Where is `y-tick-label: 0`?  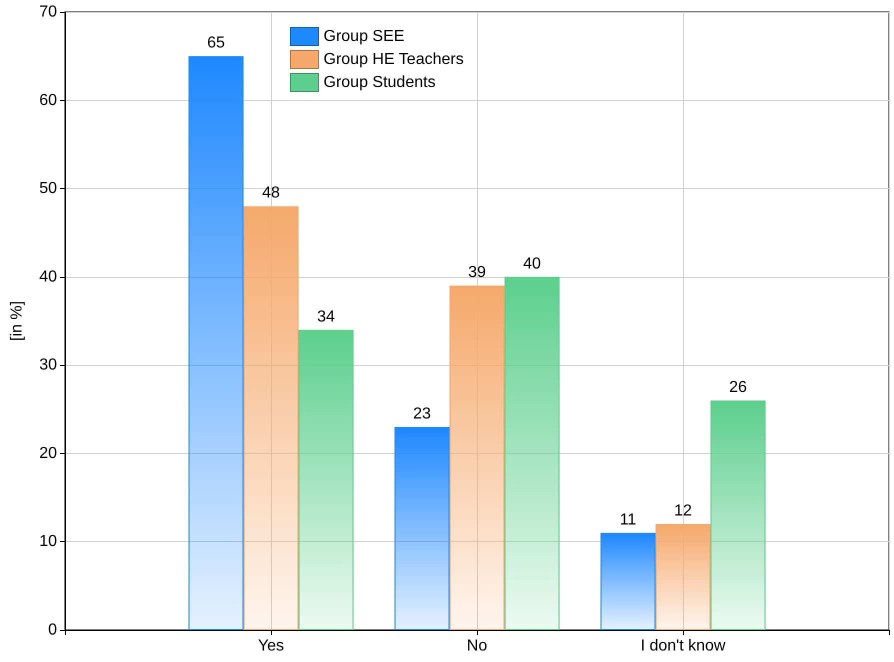
y-tick-label: 0 is located at coordinates (53, 630).